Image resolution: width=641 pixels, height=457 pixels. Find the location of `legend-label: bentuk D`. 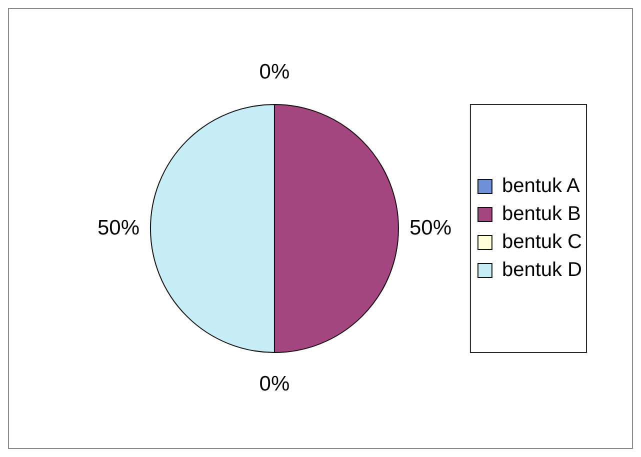

legend-label: bentuk D is located at coordinates (542, 270).